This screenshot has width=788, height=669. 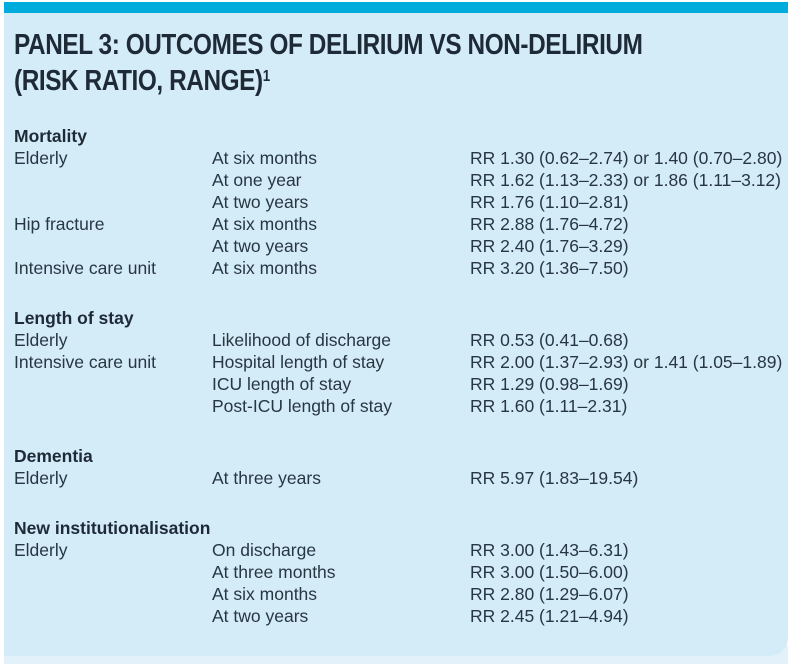 What do you see at coordinates (53, 456) in the screenshot?
I see `section-heading: Dementia` at bounding box center [53, 456].